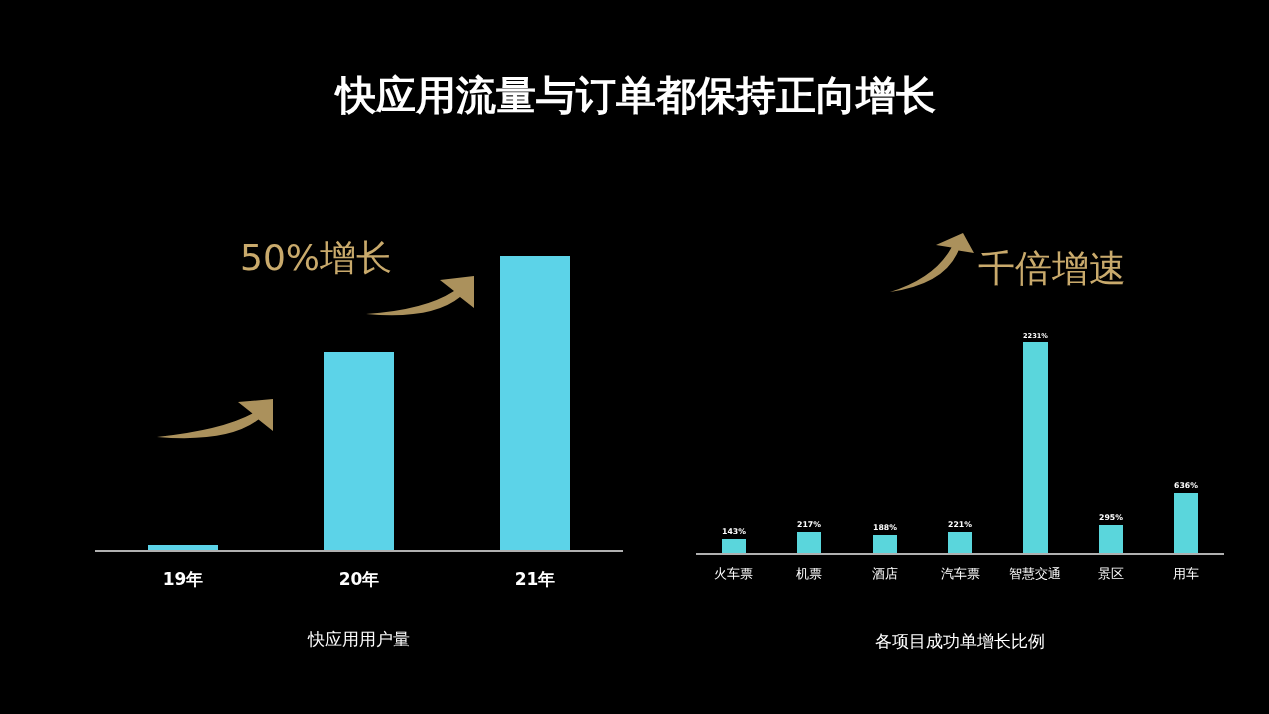  What do you see at coordinates (635, 95) in the screenshot?
I see `chart-title: 快应用流量与订单都保持正向增长` at bounding box center [635, 95].